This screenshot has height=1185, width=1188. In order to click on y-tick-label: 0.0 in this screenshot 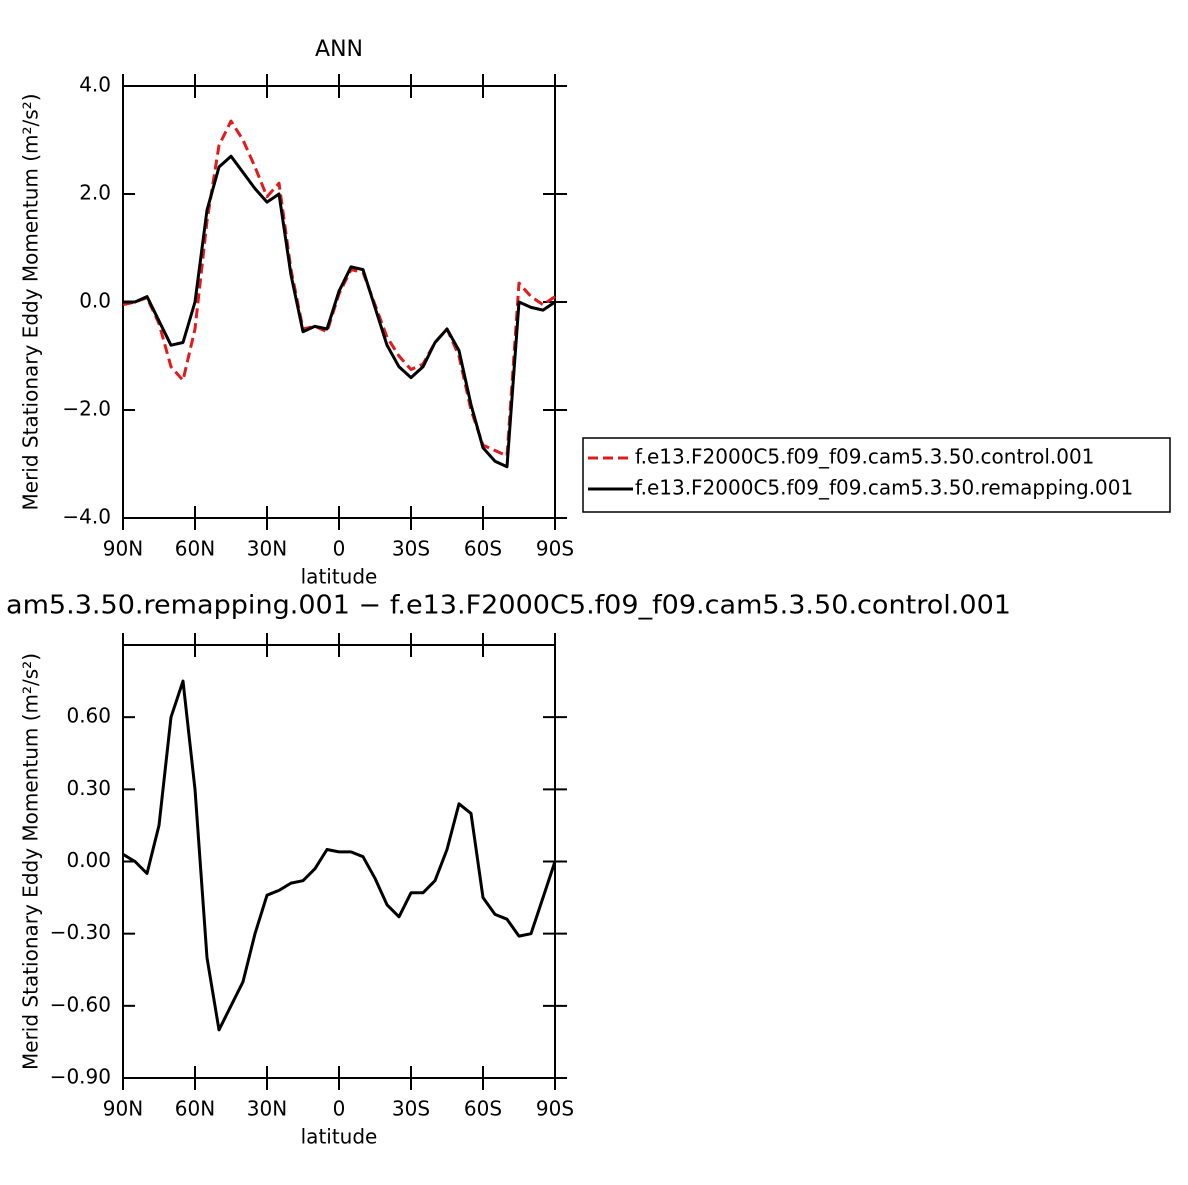, I will do `click(95, 301)`.